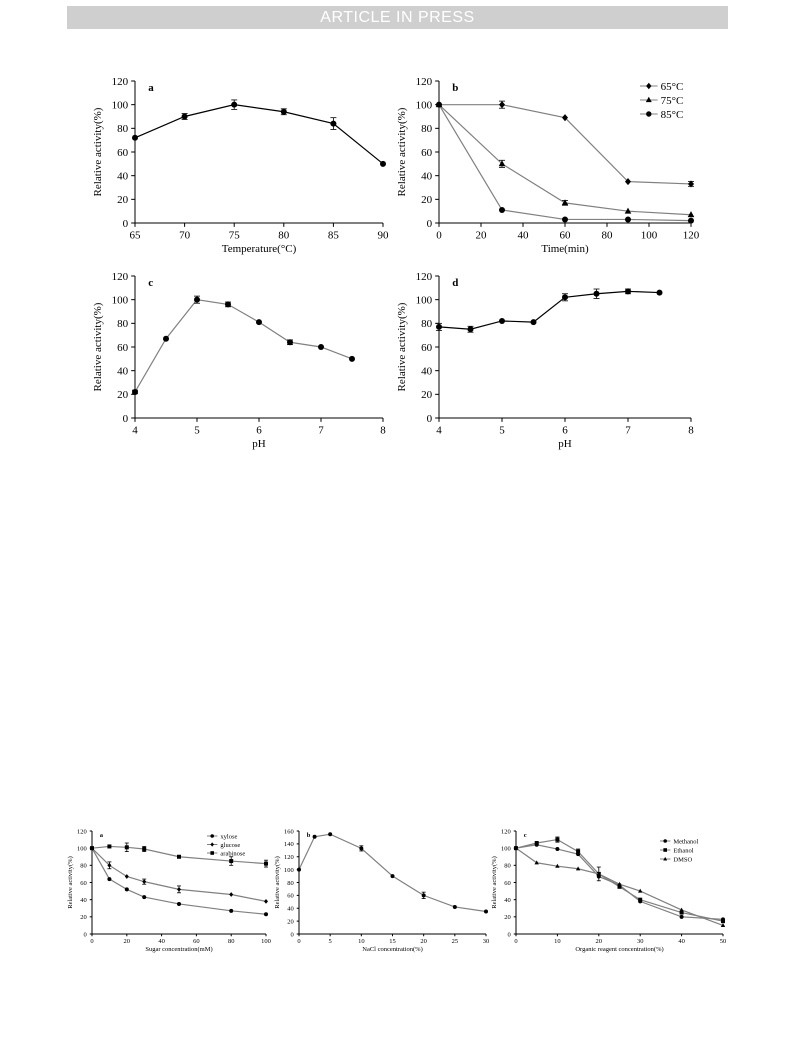 This screenshot has width=793, height=1057. I want to click on x-tick-label: 80, so click(284, 235).